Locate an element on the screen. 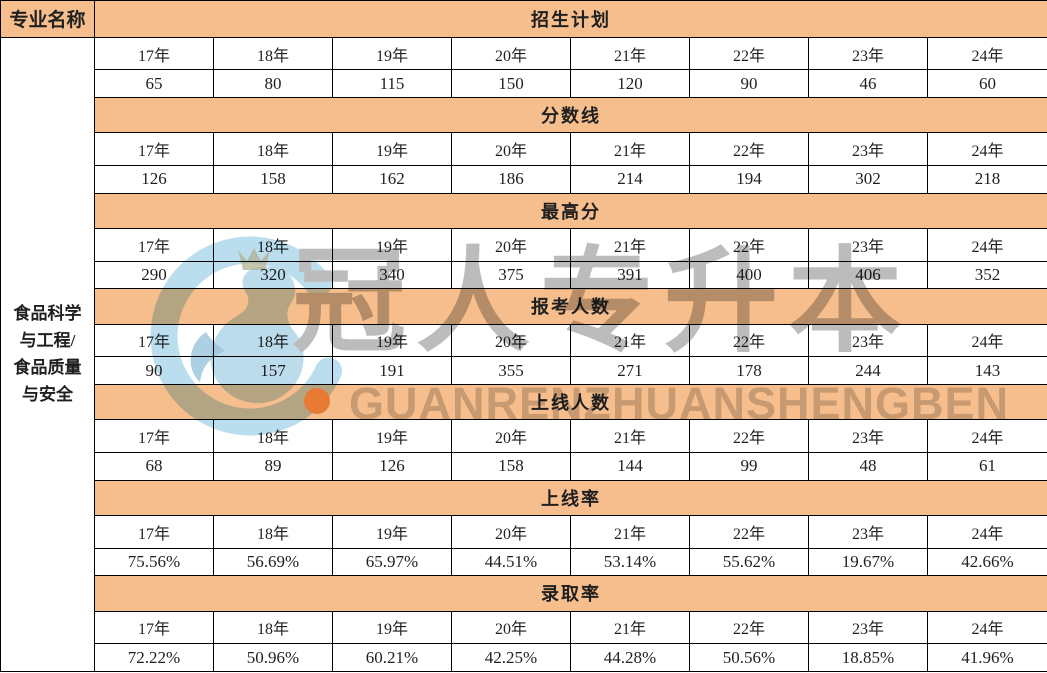  value-cell: 48 is located at coordinates (868, 466).